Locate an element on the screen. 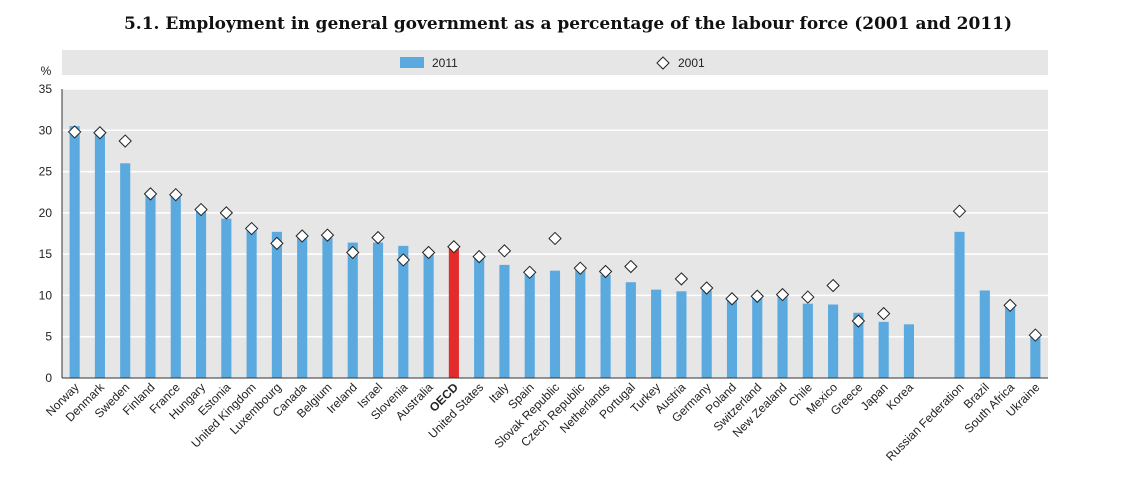 The image size is (1136, 491). y-tick-label-20: 20 is located at coordinates (46, 213).